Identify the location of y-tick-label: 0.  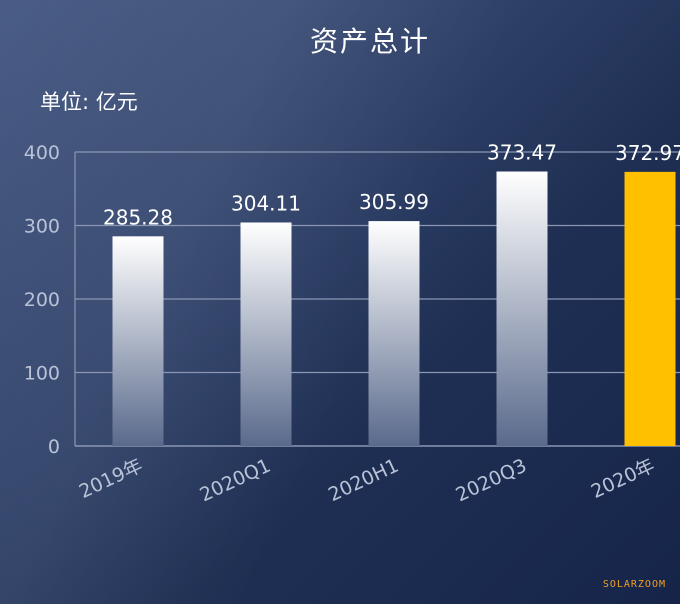
(54, 447).